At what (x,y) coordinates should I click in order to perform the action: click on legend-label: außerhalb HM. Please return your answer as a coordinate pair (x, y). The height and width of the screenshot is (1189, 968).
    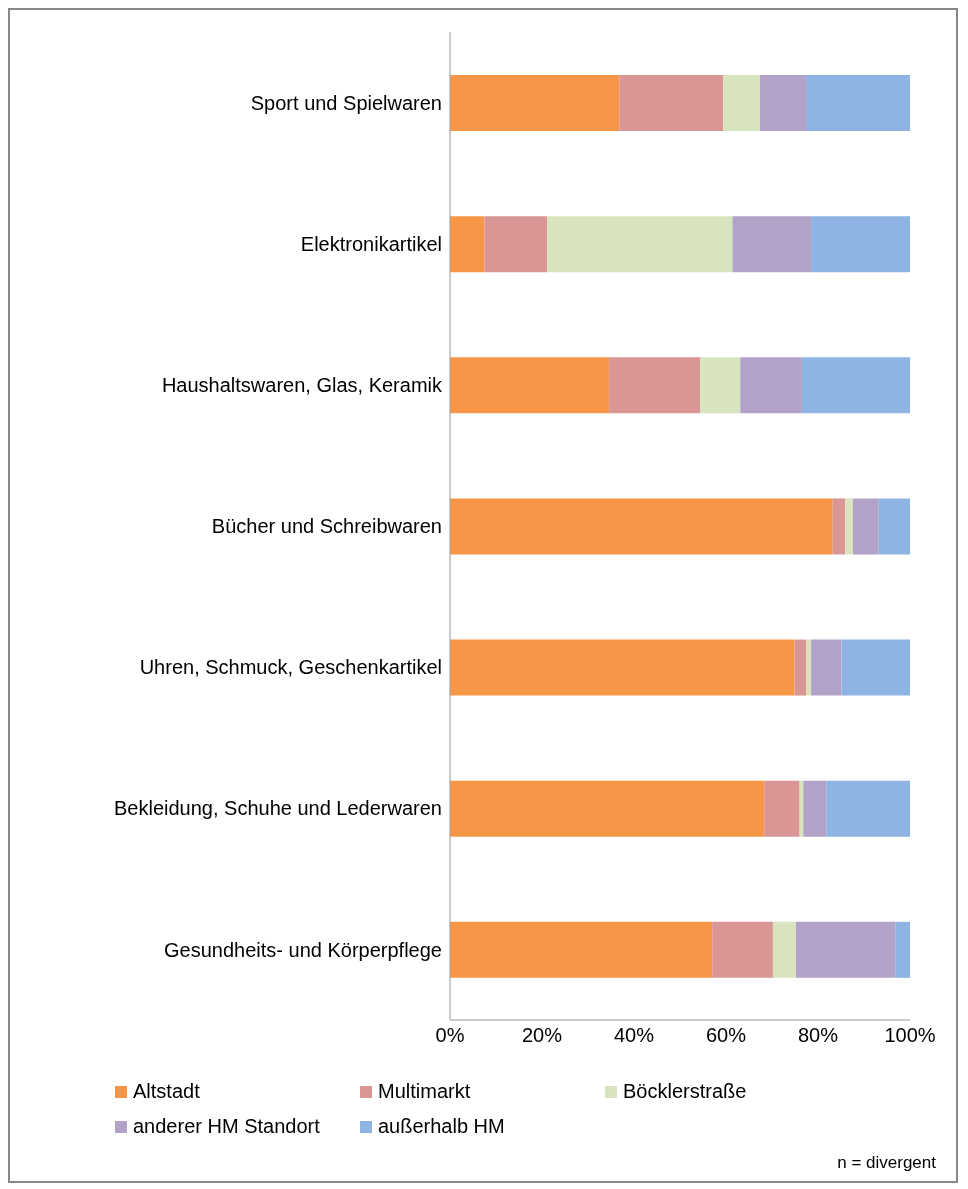
    Looking at the image, I should click on (441, 1126).